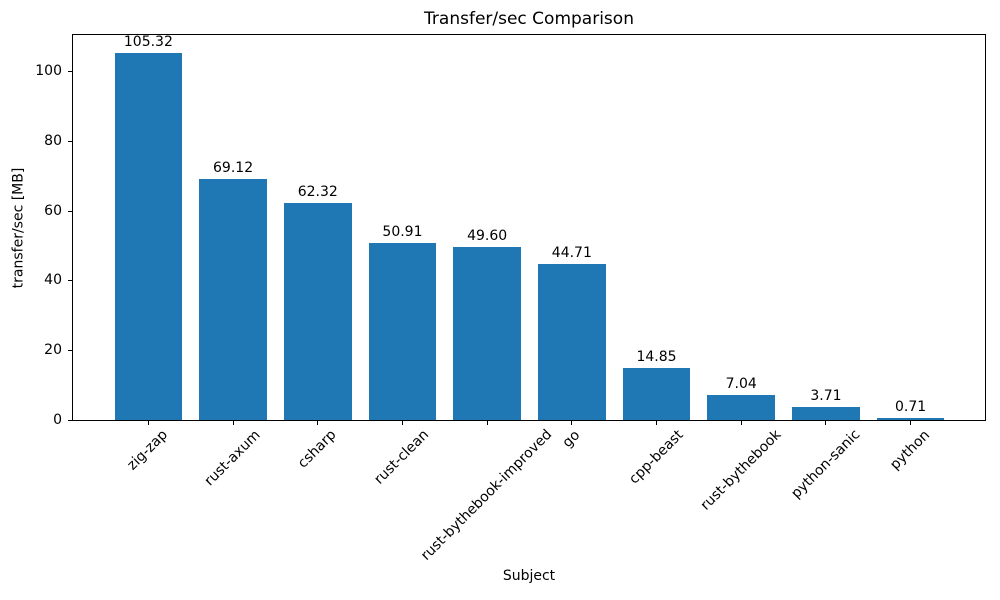 The image size is (1000, 600). What do you see at coordinates (317, 449) in the screenshot?
I see `x-tick-label: csharp` at bounding box center [317, 449].